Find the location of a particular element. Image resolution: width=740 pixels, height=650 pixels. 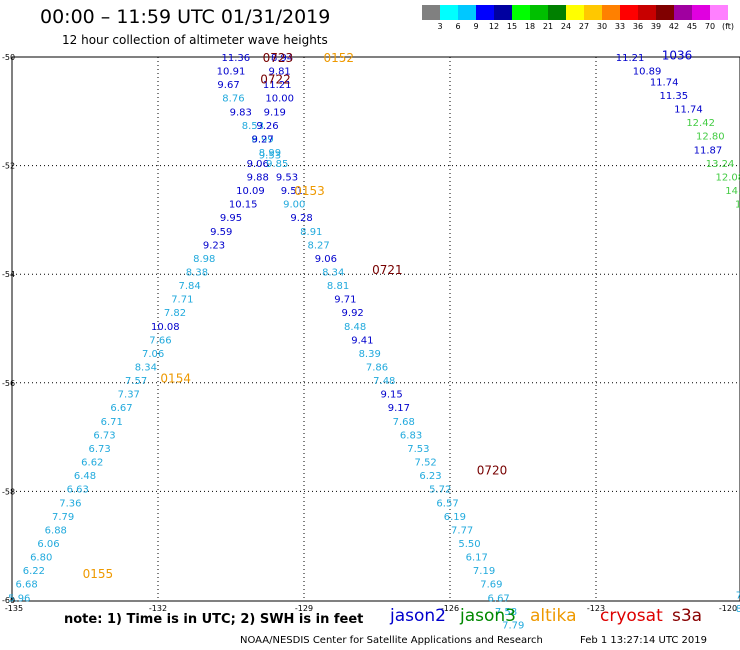

lon-tick-label: -123 is located at coordinates (596, 608).